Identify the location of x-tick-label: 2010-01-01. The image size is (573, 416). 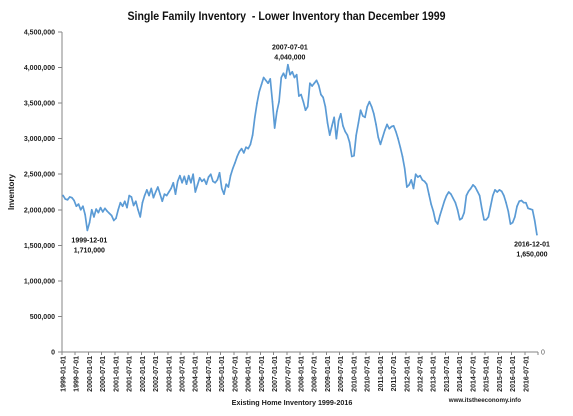
(354, 374).